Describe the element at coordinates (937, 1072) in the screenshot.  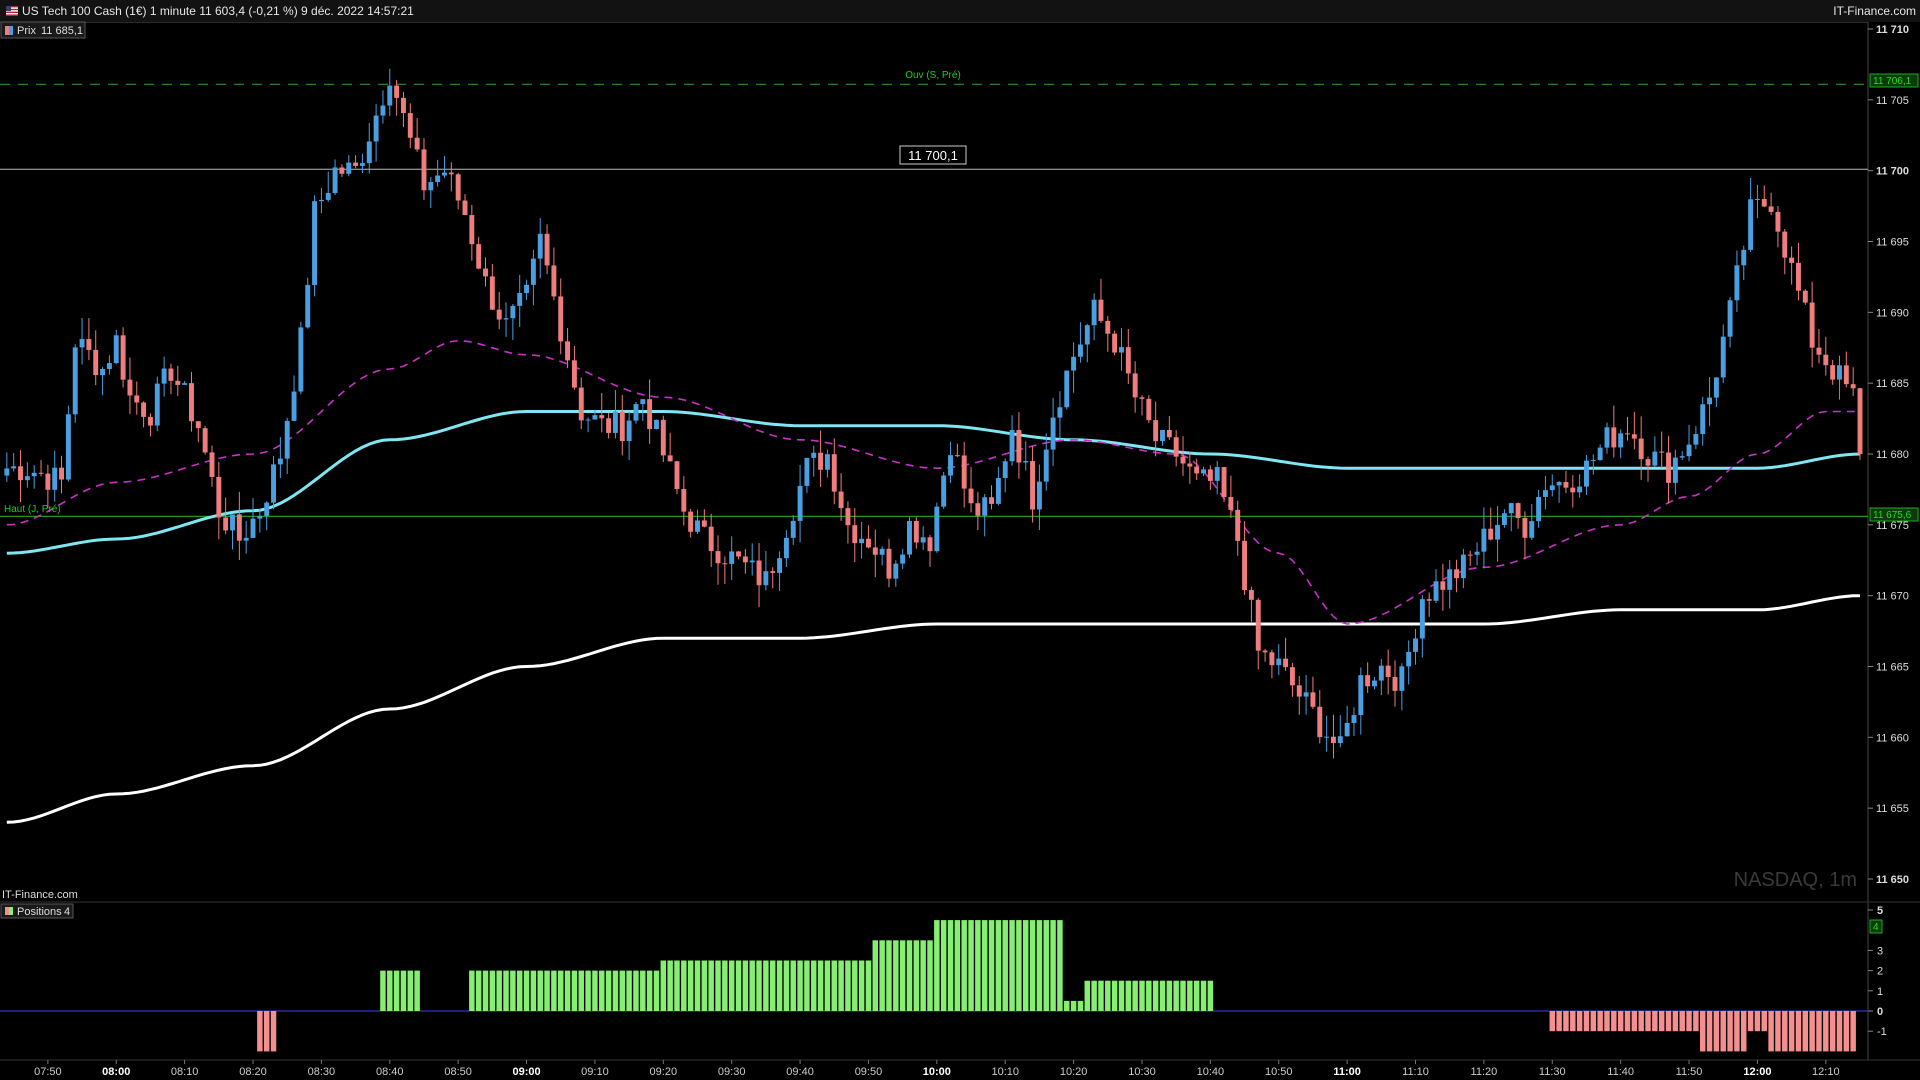
I see `x-tick-label: 10:00` at that location.